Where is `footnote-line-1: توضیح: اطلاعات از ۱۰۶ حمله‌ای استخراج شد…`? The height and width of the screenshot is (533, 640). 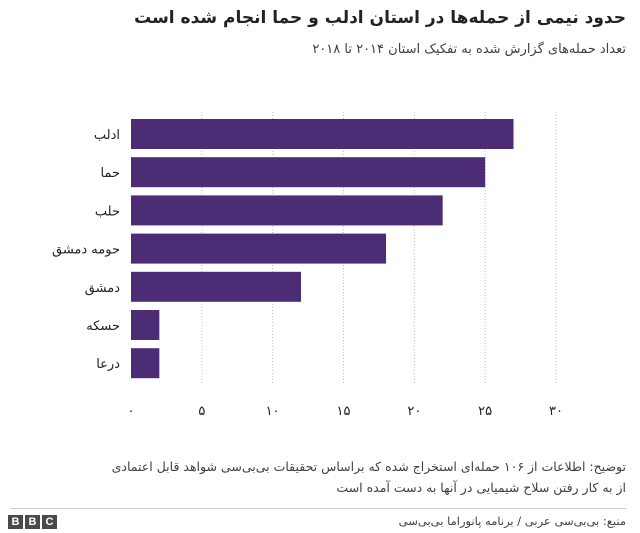
footnote-line-1: توضیح: اطلاعات از ۱۰۶ حمله‌ای استخراج شد… is located at coordinates (368, 466).